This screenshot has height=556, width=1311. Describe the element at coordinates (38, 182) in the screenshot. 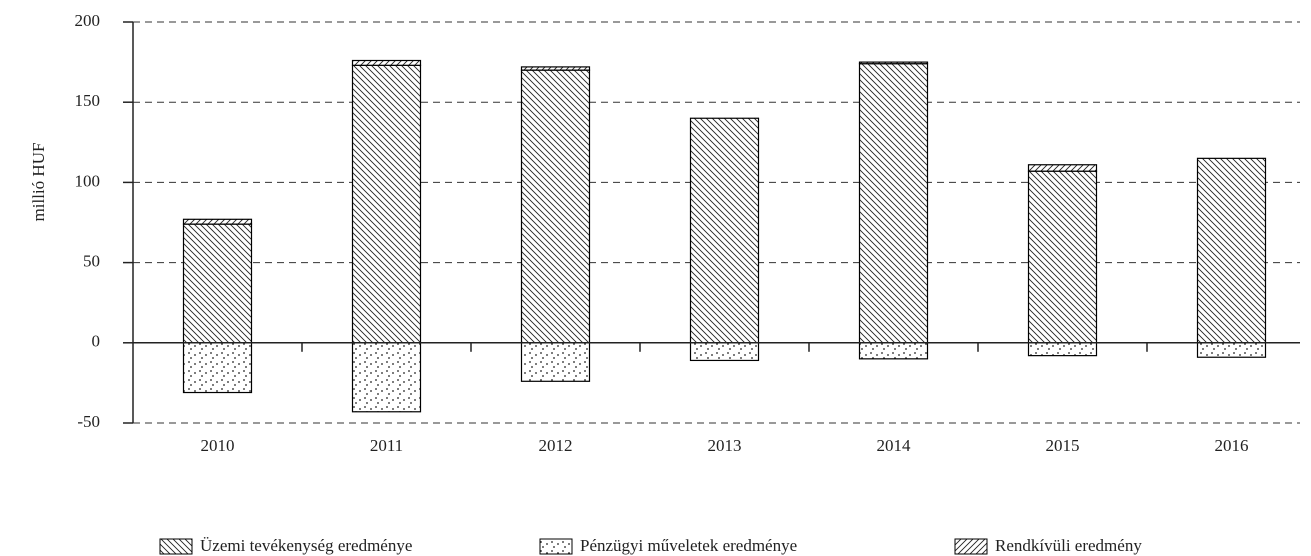

I see `y-axis-label: millió HUF` at that location.